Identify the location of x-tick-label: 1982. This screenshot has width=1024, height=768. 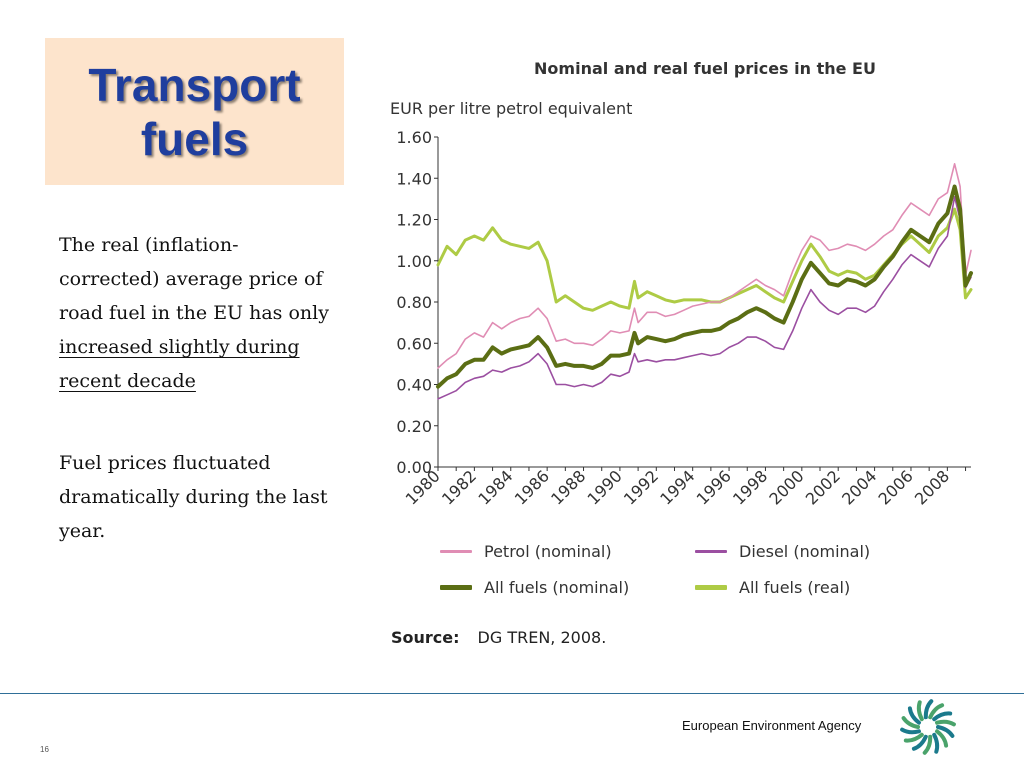
(459, 487).